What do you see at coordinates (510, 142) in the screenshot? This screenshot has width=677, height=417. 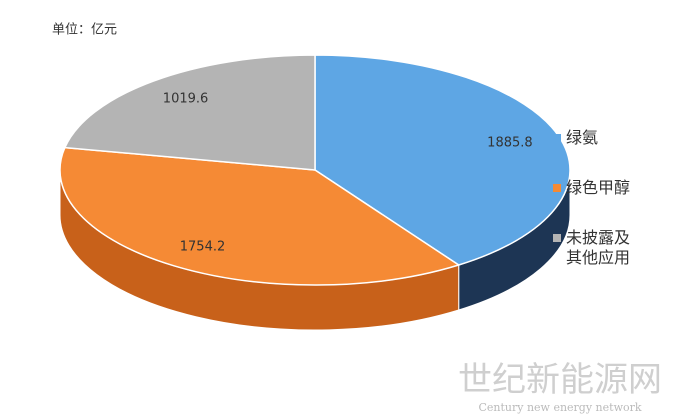 I see `data-label: 1885.8` at bounding box center [510, 142].